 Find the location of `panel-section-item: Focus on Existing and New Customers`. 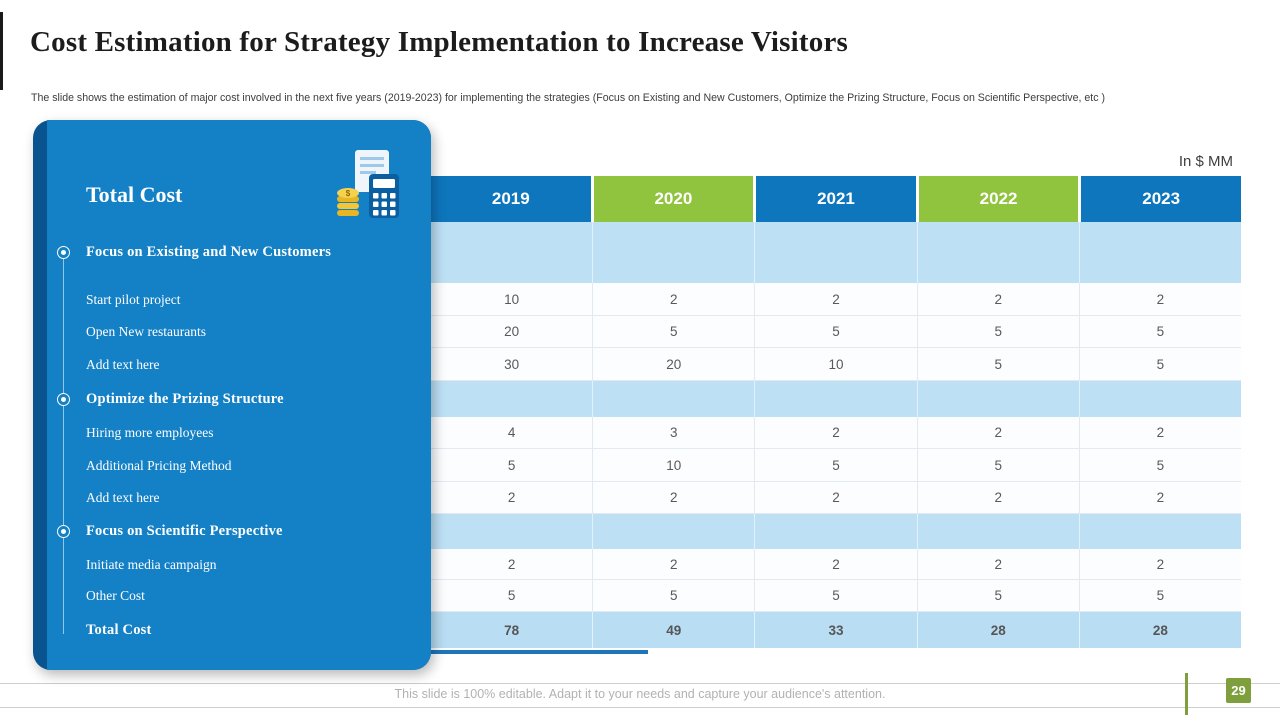

panel-section-item: Focus on Existing and New Customers is located at coordinates (239, 252).